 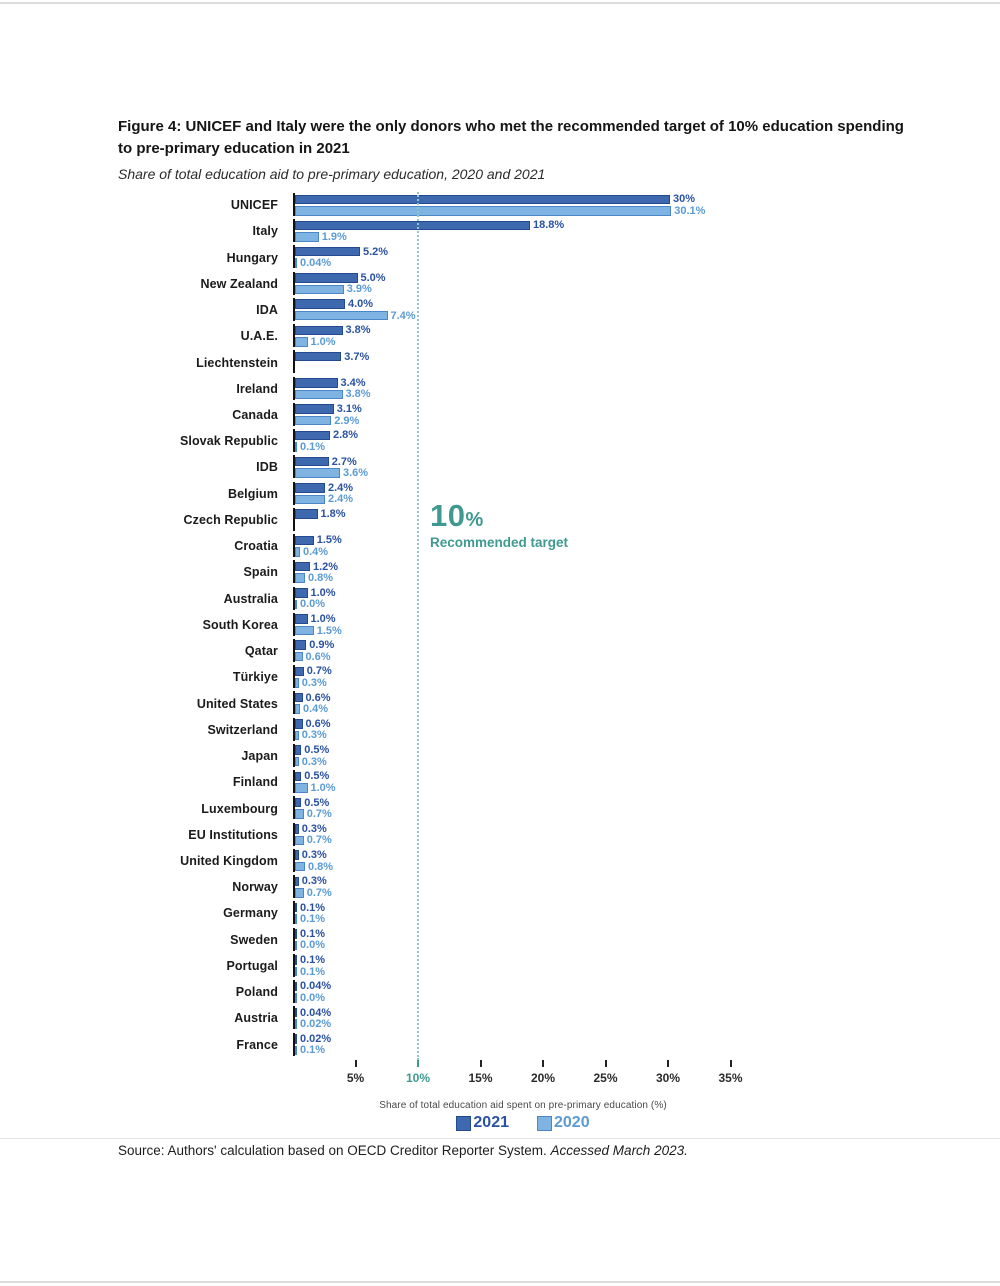 What do you see at coordinates (334, 236) in the screenshot?
I see `value-label-2020: 1.9%` at bounding box center [334, 236].